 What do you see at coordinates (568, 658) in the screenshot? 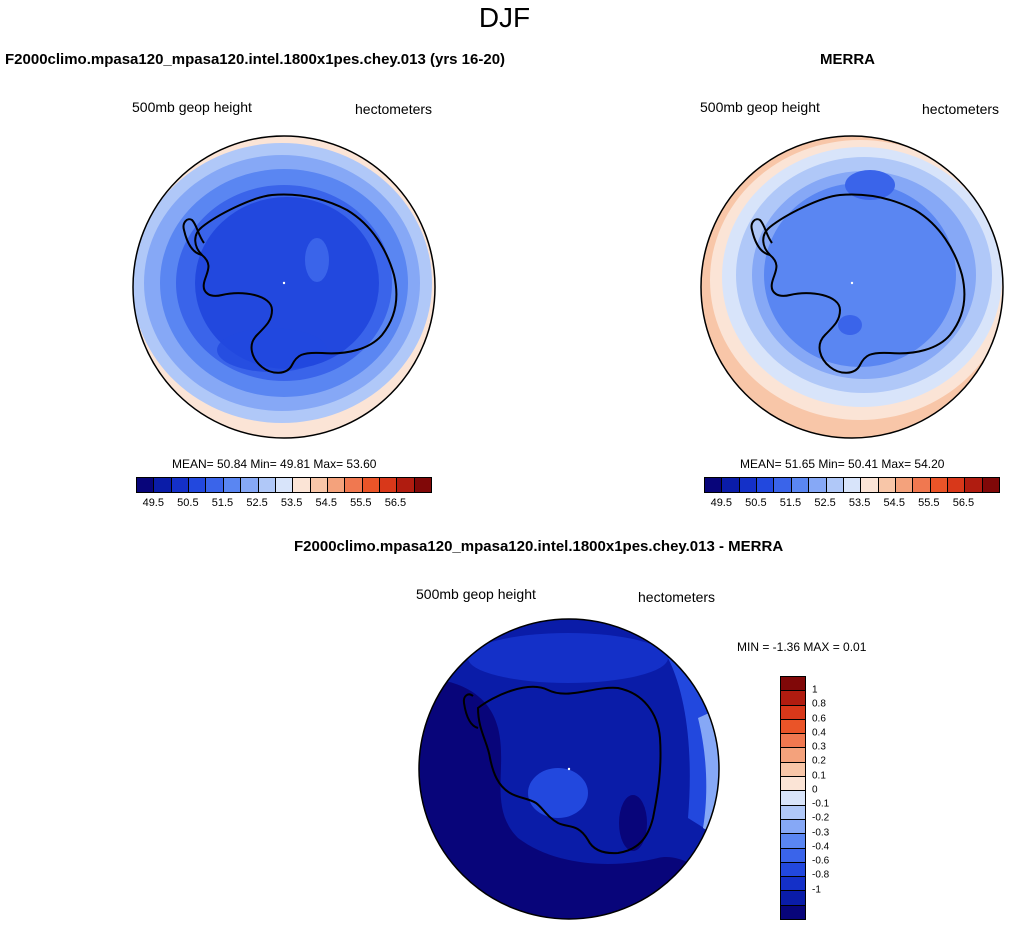
I see `diff-north-band` at bounding box center [568, 658].